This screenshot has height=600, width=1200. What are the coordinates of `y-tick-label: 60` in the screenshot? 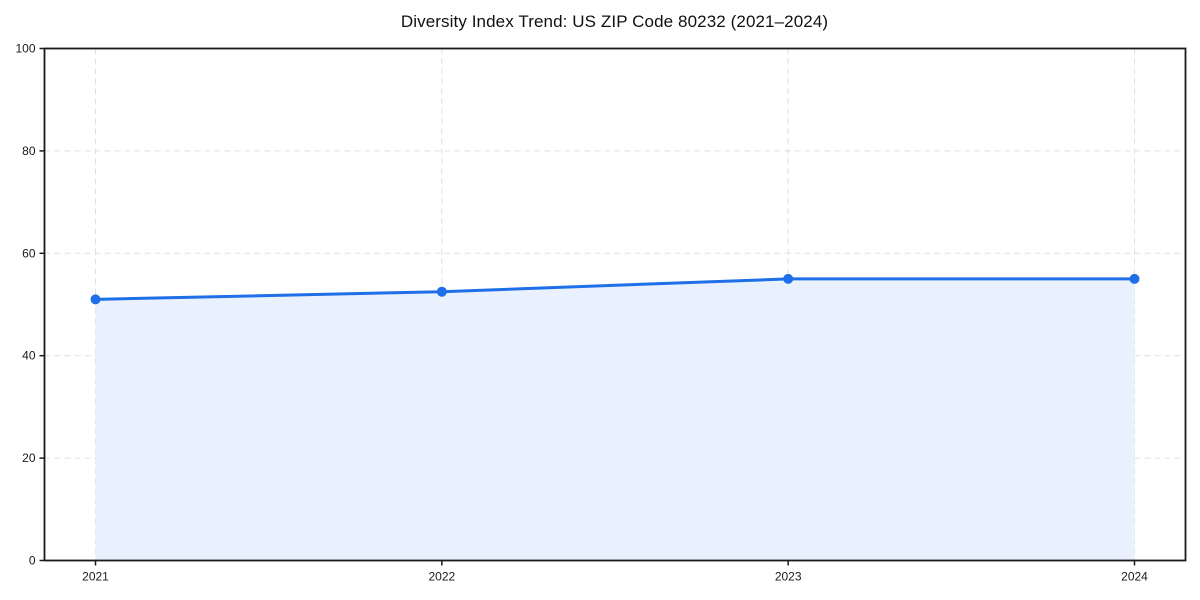 It's located at (29, 253).